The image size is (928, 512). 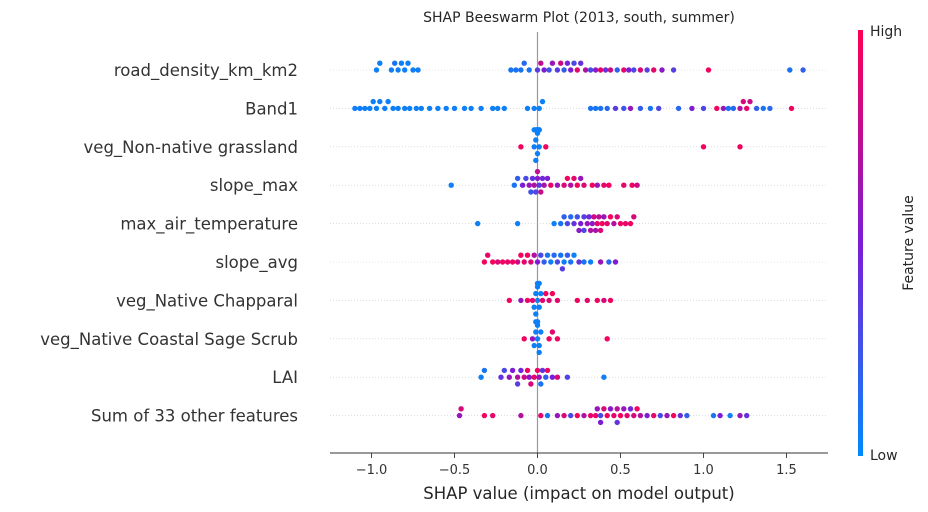 What do you see at coordinates (703, 470) in the screenshot?
I see `x-tick-label: 1.0` at bounding box center [703, 470].